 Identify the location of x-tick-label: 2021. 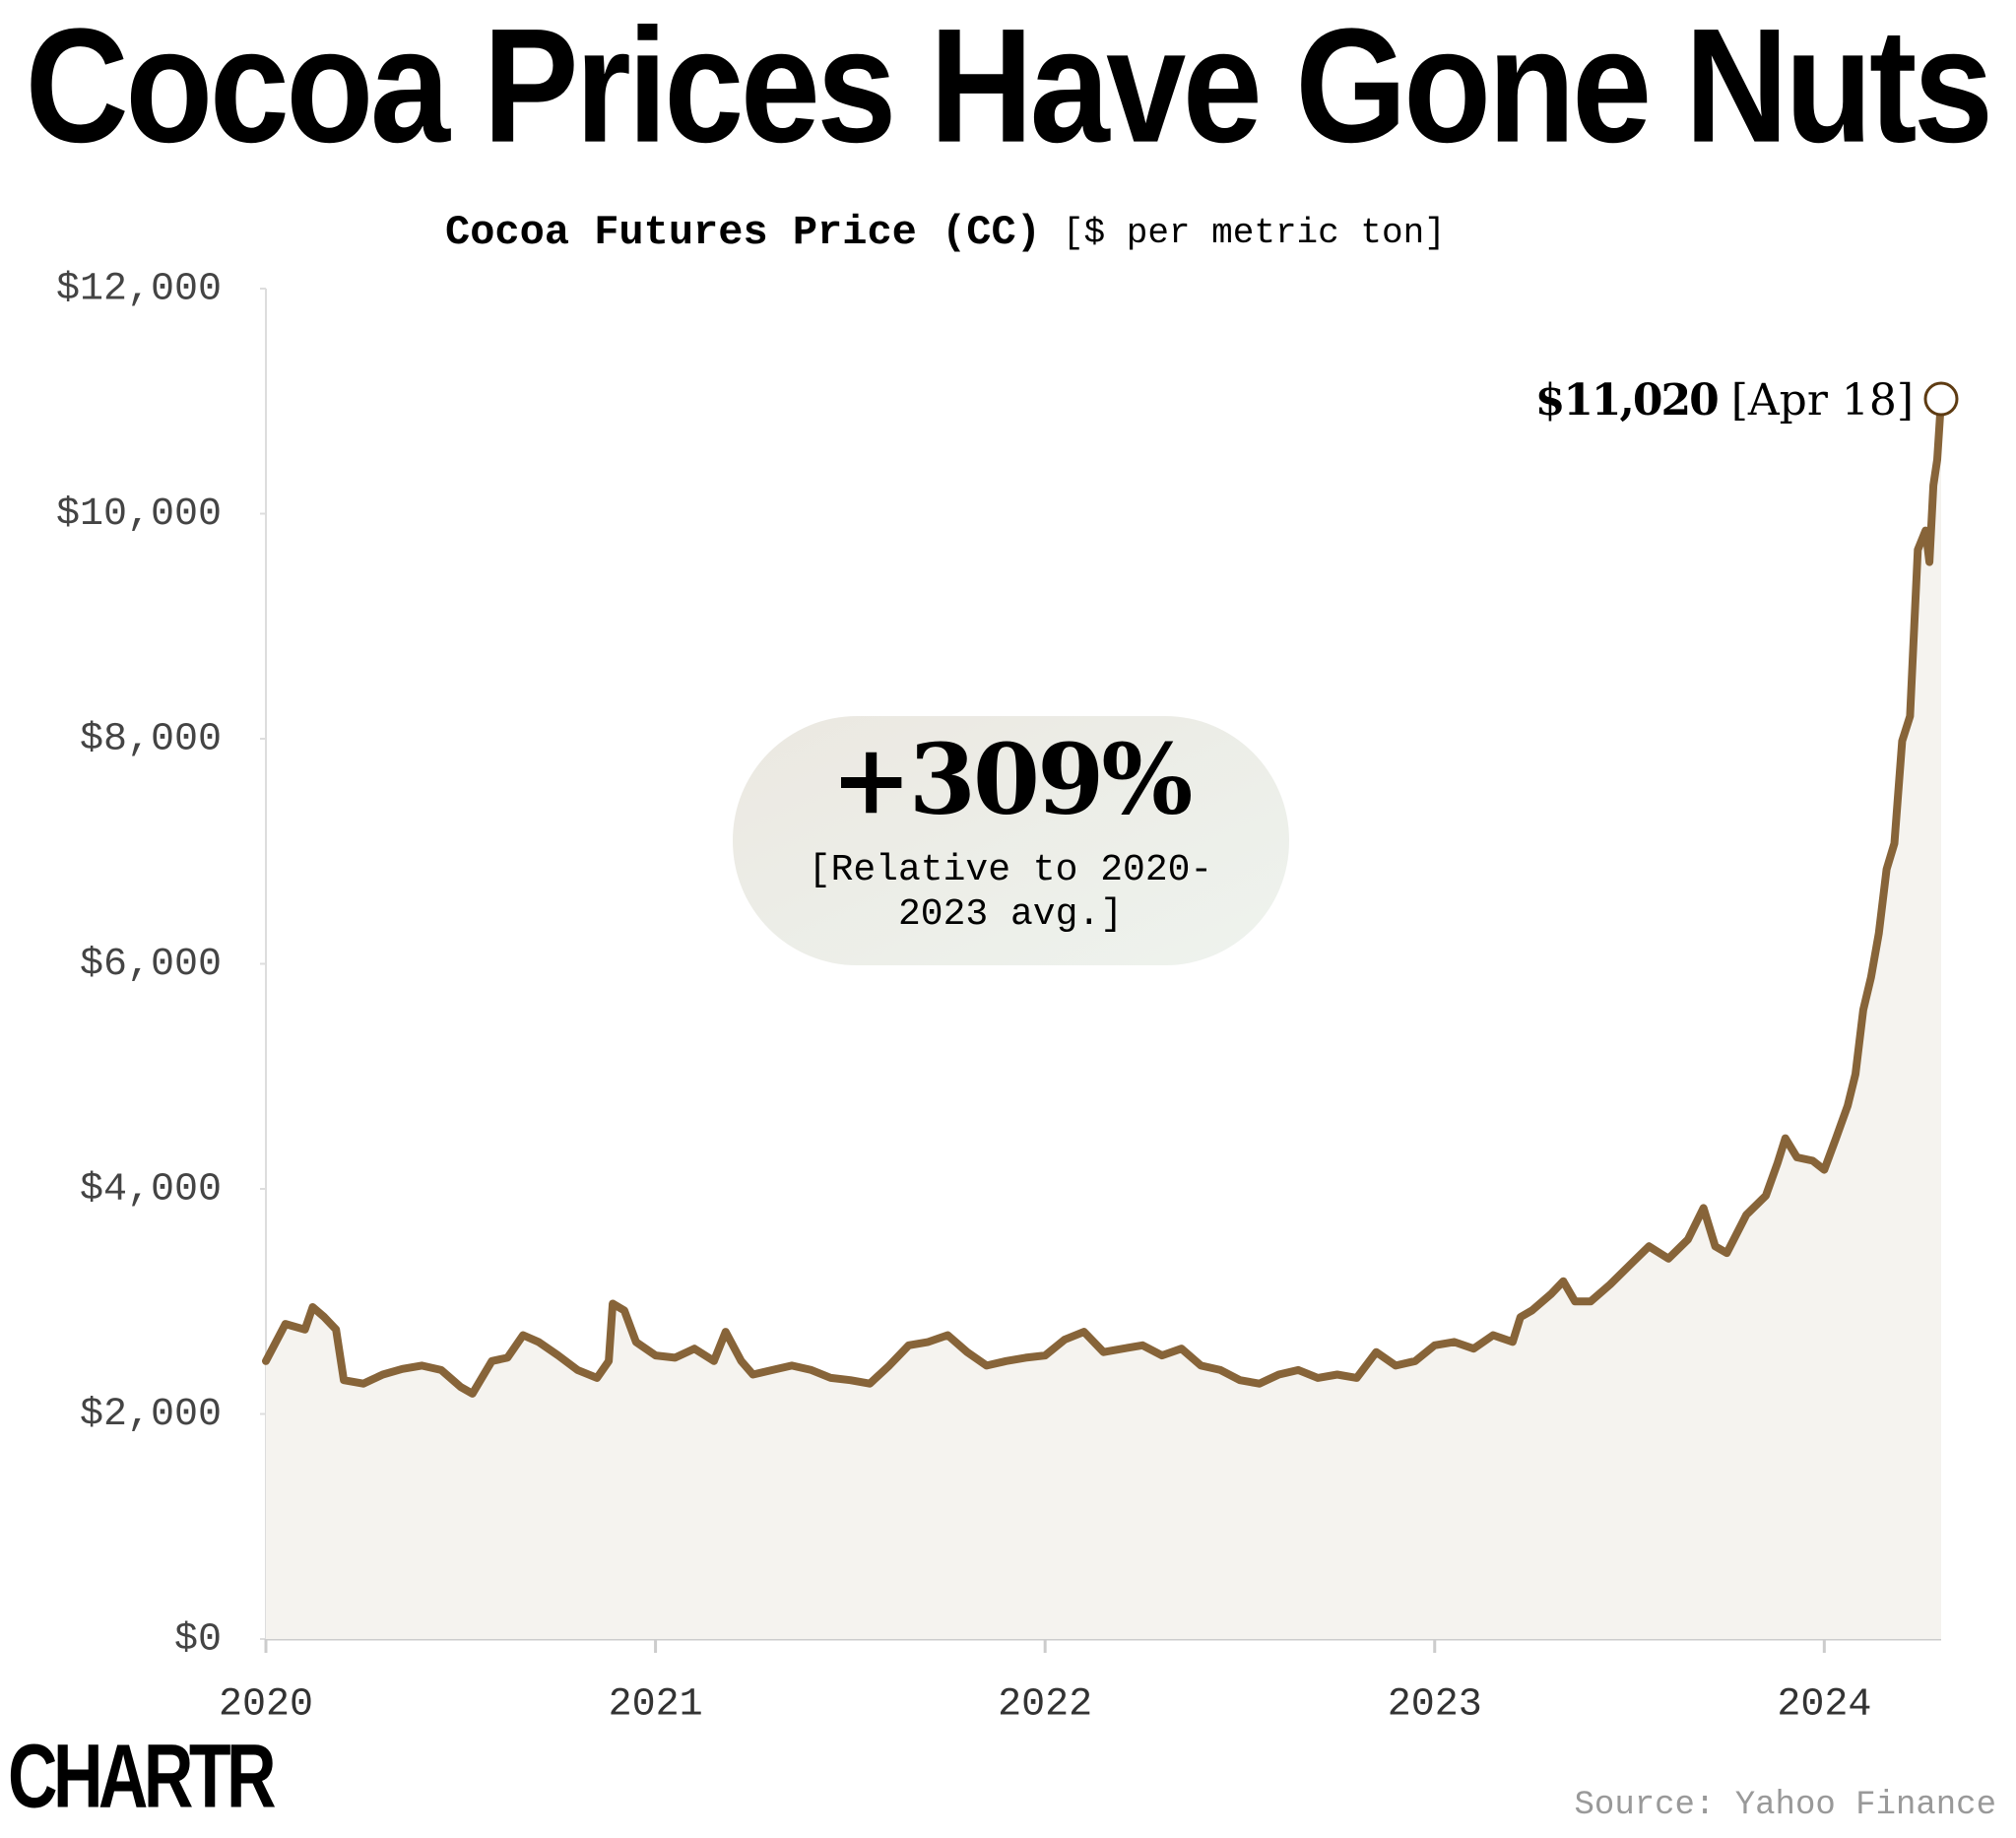
(656, 1706).